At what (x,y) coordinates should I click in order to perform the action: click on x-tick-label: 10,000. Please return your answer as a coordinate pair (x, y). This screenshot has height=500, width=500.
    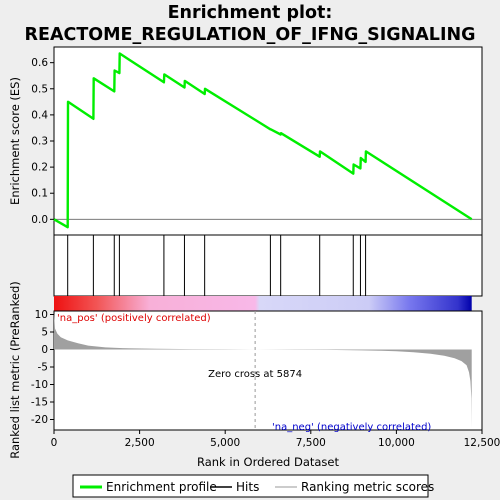
    Looking at the image, I should click on (396, 443).